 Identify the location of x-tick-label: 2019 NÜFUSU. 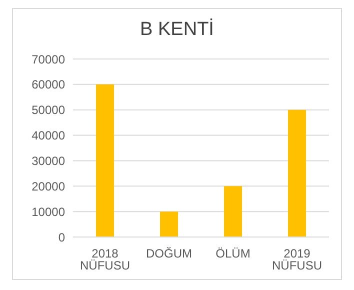
(297, 259).